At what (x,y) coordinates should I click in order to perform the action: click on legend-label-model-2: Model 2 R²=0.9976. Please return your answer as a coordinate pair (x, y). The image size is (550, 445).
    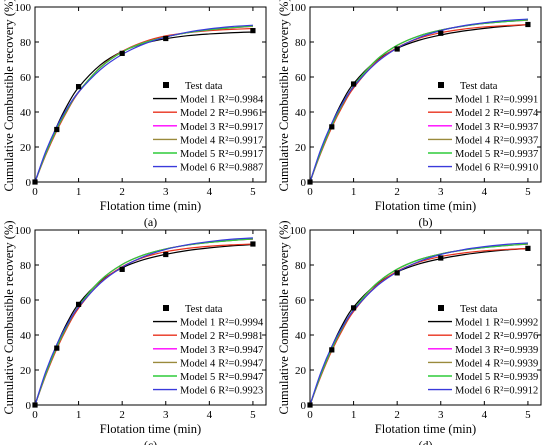
    Looking at the image, I should click on (496, 336).